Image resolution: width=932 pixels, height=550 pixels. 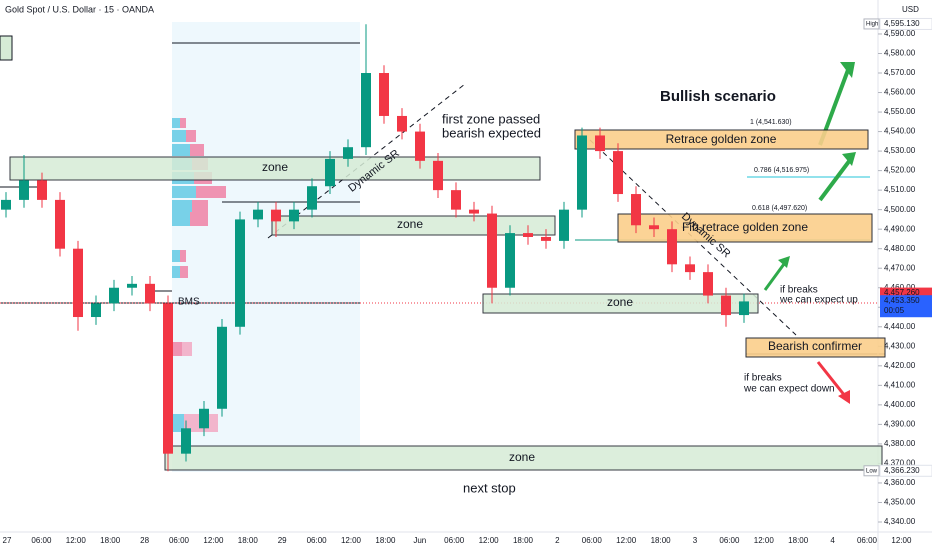 I want to click on x-tick-label: 2, so click(x=557, y=540).